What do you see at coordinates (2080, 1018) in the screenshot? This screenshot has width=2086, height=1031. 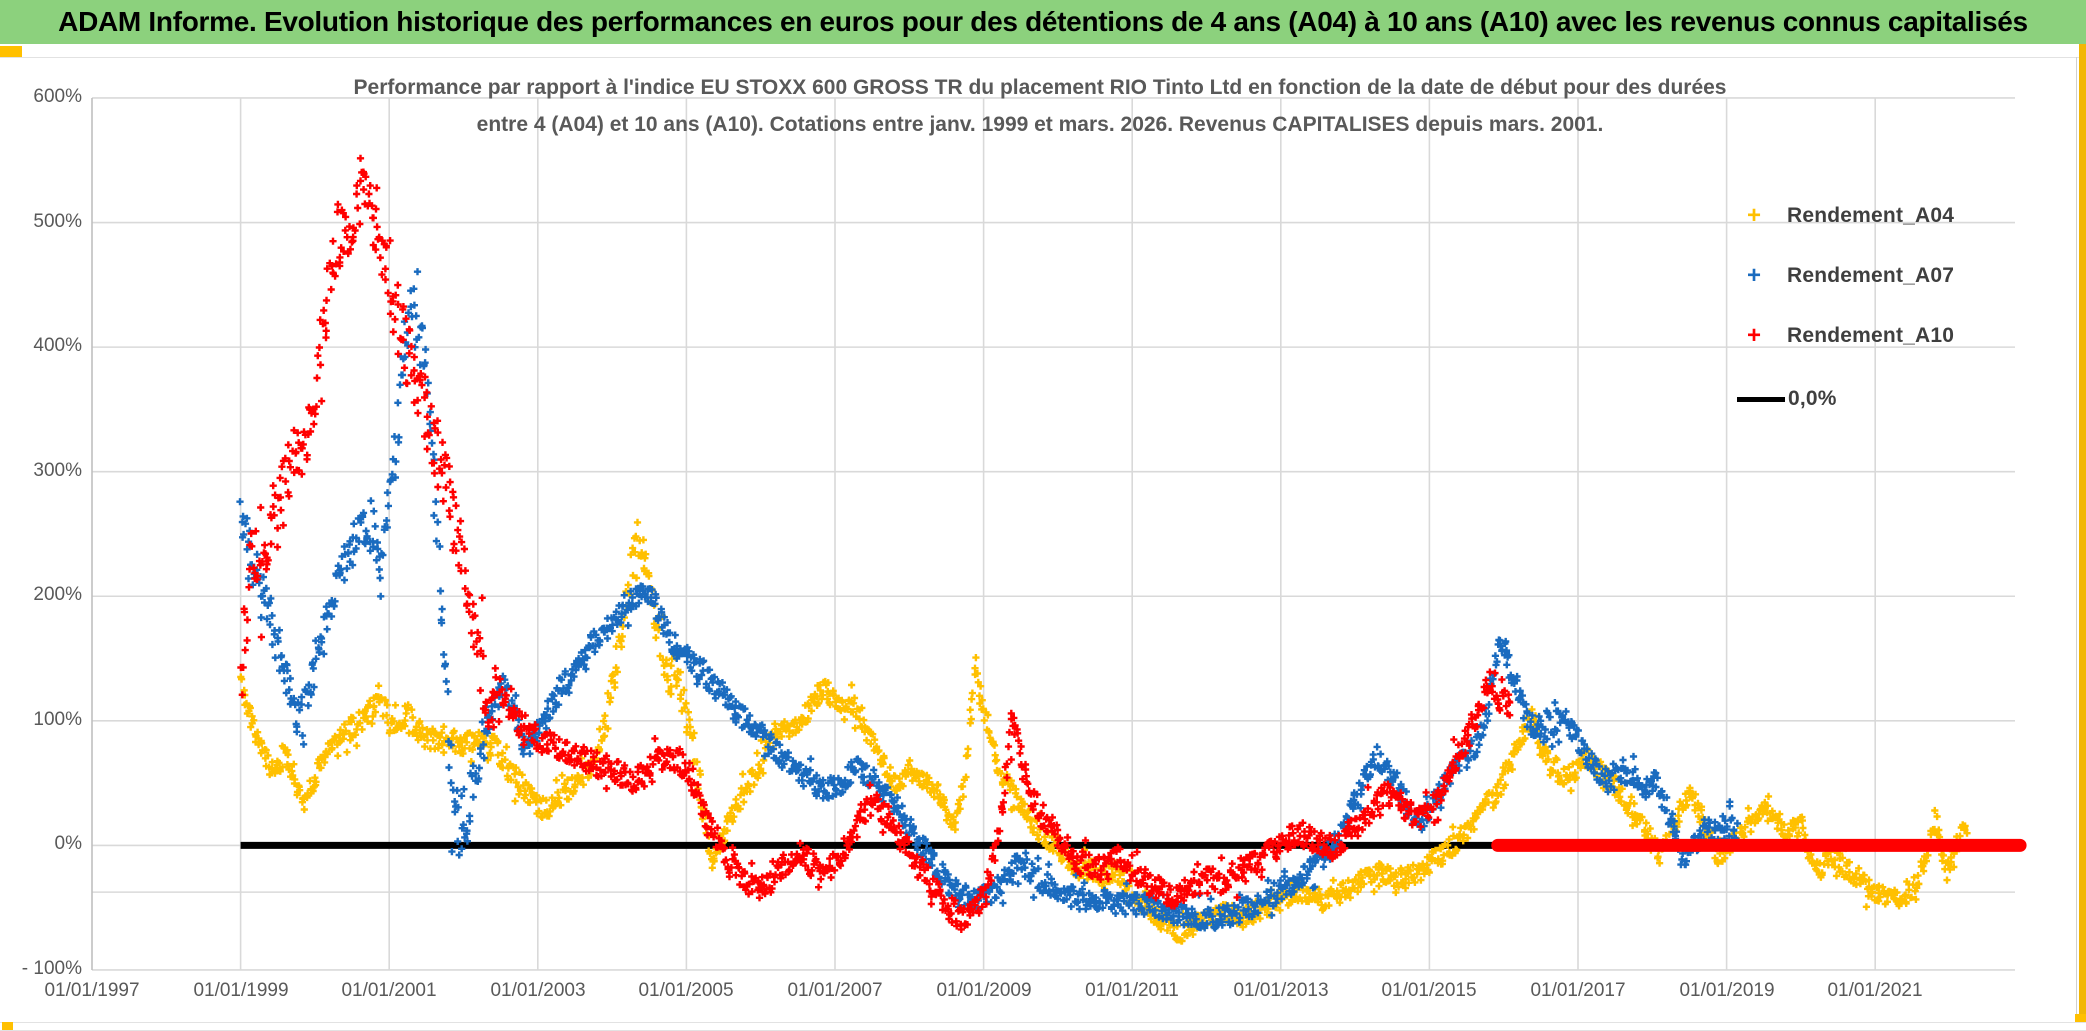 I see `yellow-accent-bottom-right` at bounding box center [2080, 1018].